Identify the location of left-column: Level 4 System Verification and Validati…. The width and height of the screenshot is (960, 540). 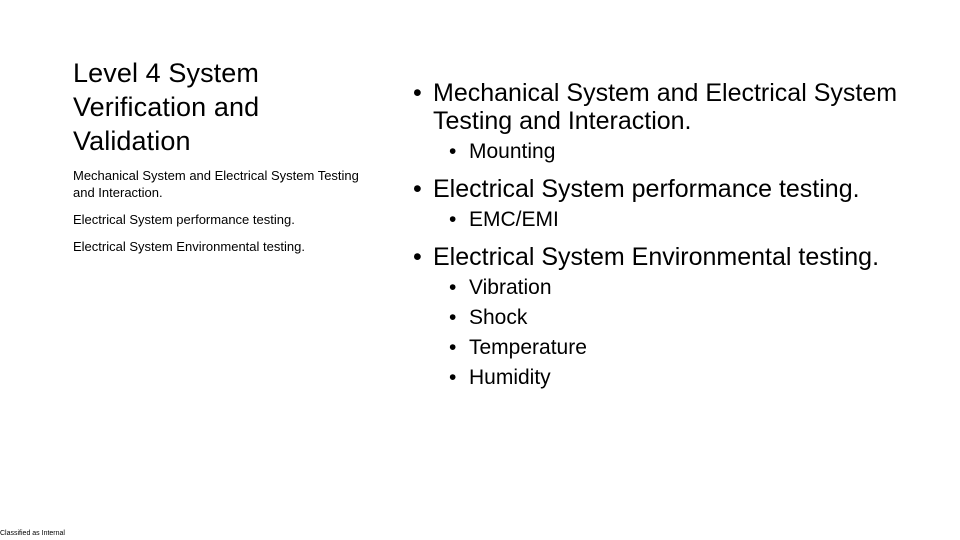
(218, 160).